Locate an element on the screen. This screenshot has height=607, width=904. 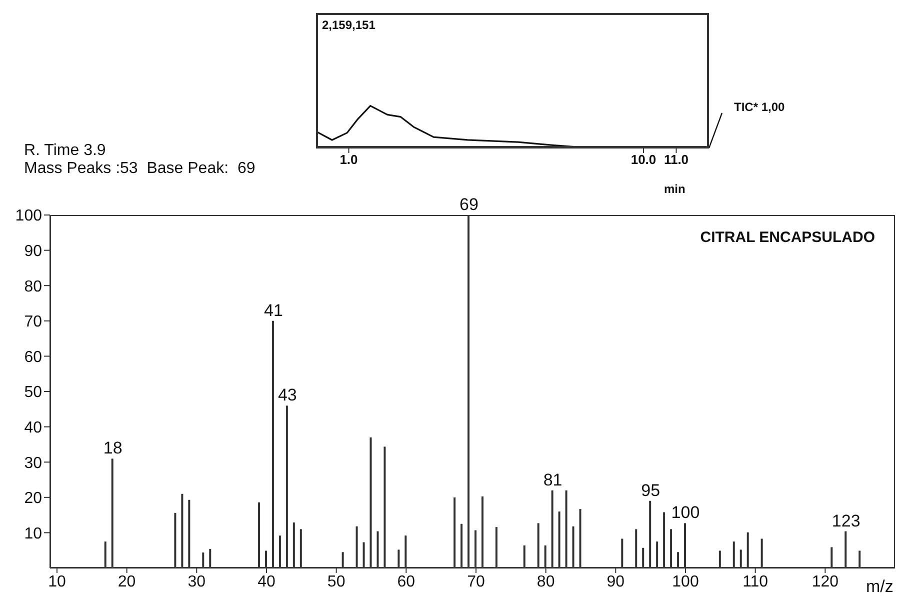
annotation: 100 is located at coordinates (685, 512).